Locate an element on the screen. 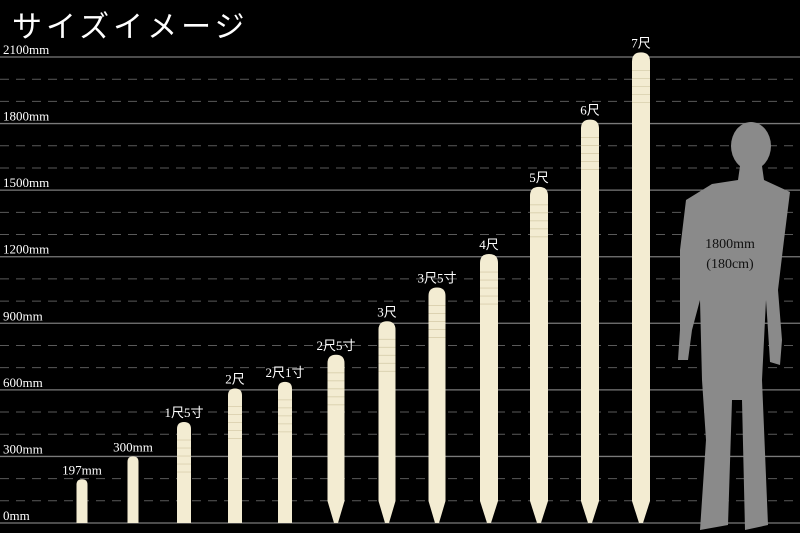  bar-label: 2尺1寸 is located at coordinates (284, 372).